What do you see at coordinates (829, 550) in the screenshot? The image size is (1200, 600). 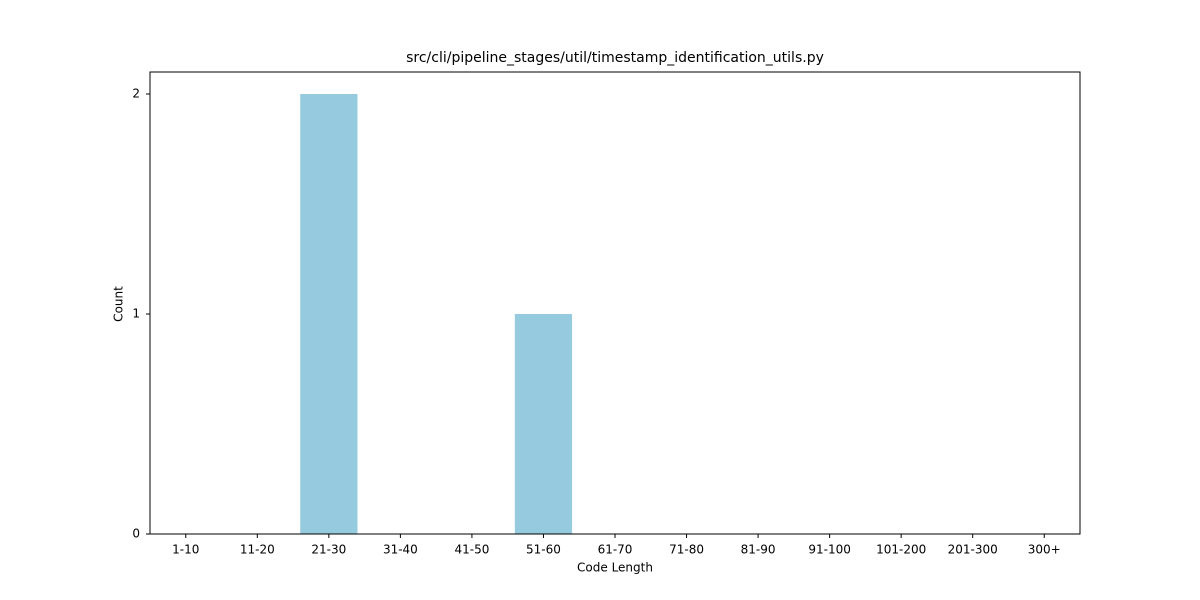 I see `x-tick-label: 91-100` at bounding box center [829, 550].